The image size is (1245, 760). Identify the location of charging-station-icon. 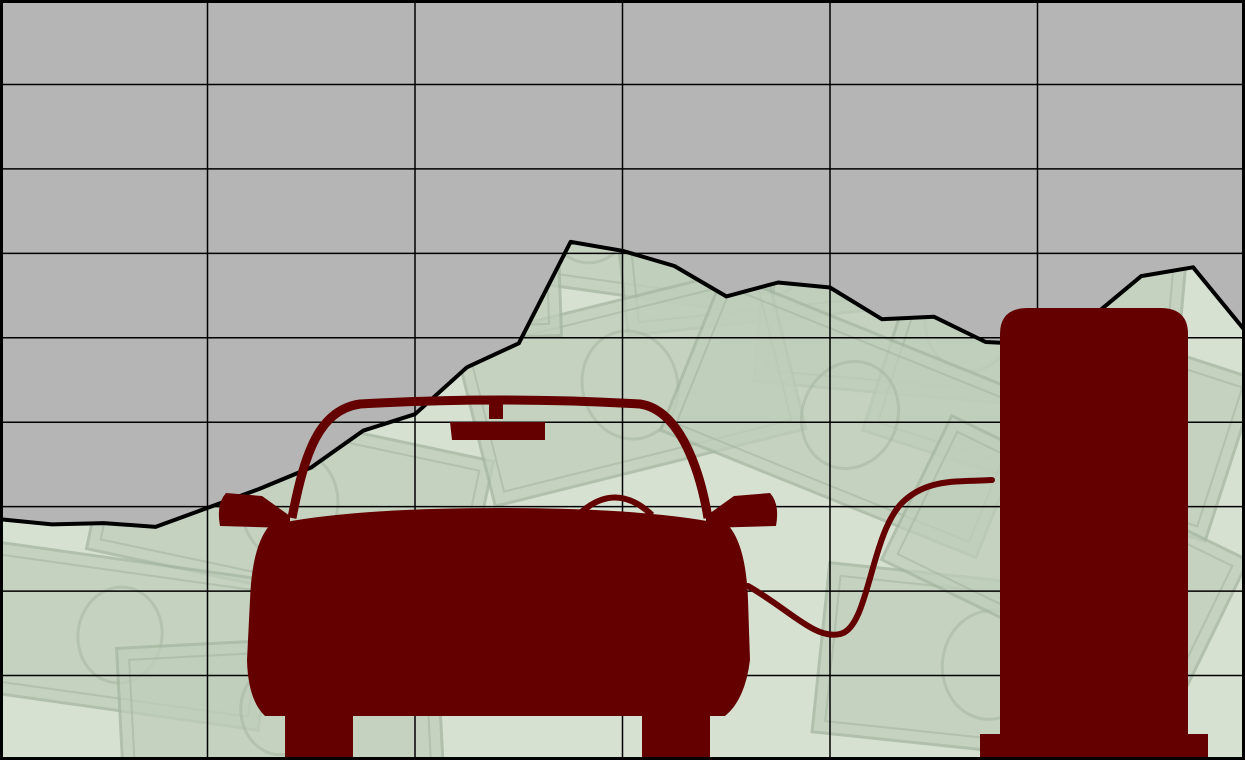
(1094, 534).